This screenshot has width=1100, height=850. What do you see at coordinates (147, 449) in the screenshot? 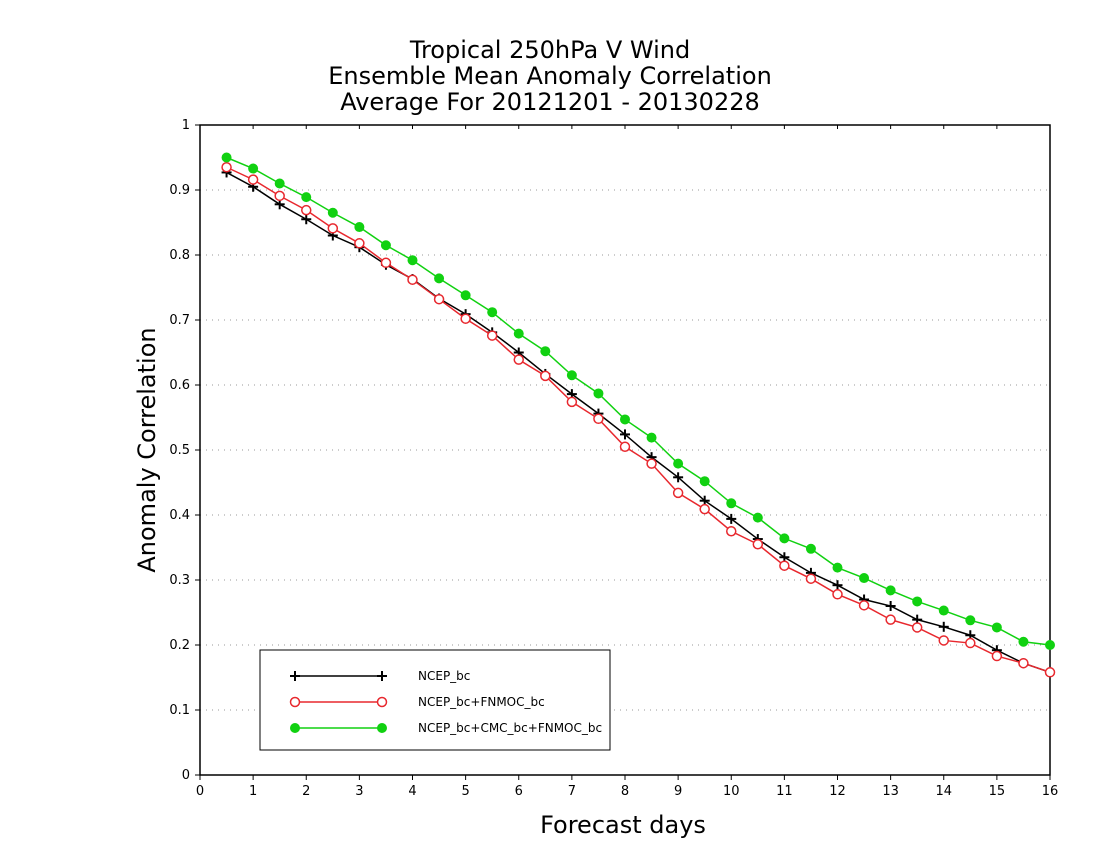
I see `y-axis-label: Anomaly Correlation` at bounding box center [147, 449].